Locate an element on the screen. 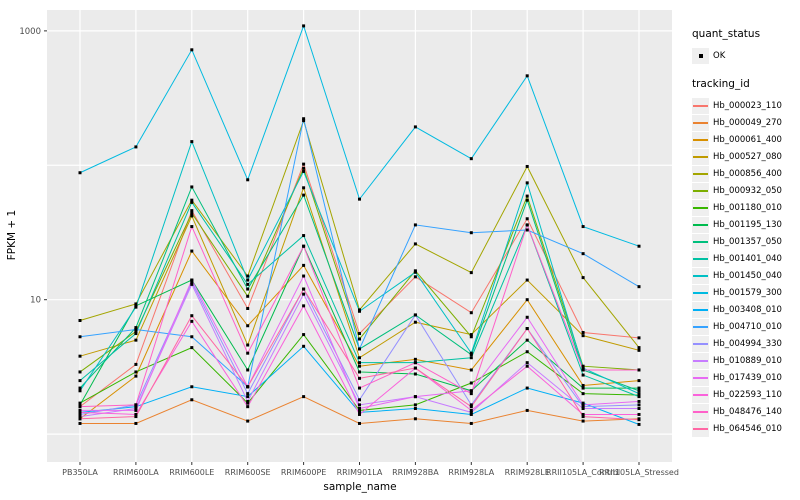 Image resolution: width=800 pixels, height=500 pixels. legend-label: Hb_000932_050 is located at coordinates (747, 190).